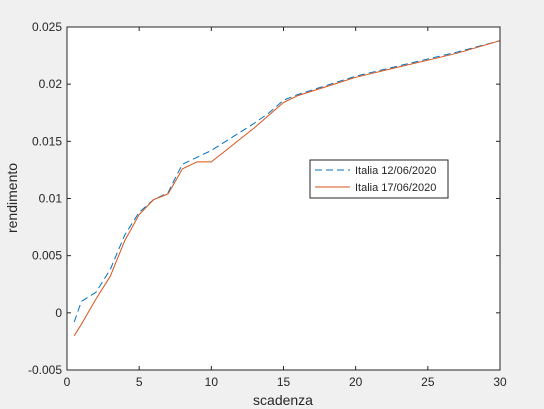 This screenshot has height=409, width=544. Describe the element at coordinates (139, 382) in the screenshot. I see `x-tick-label: 5` at that location.